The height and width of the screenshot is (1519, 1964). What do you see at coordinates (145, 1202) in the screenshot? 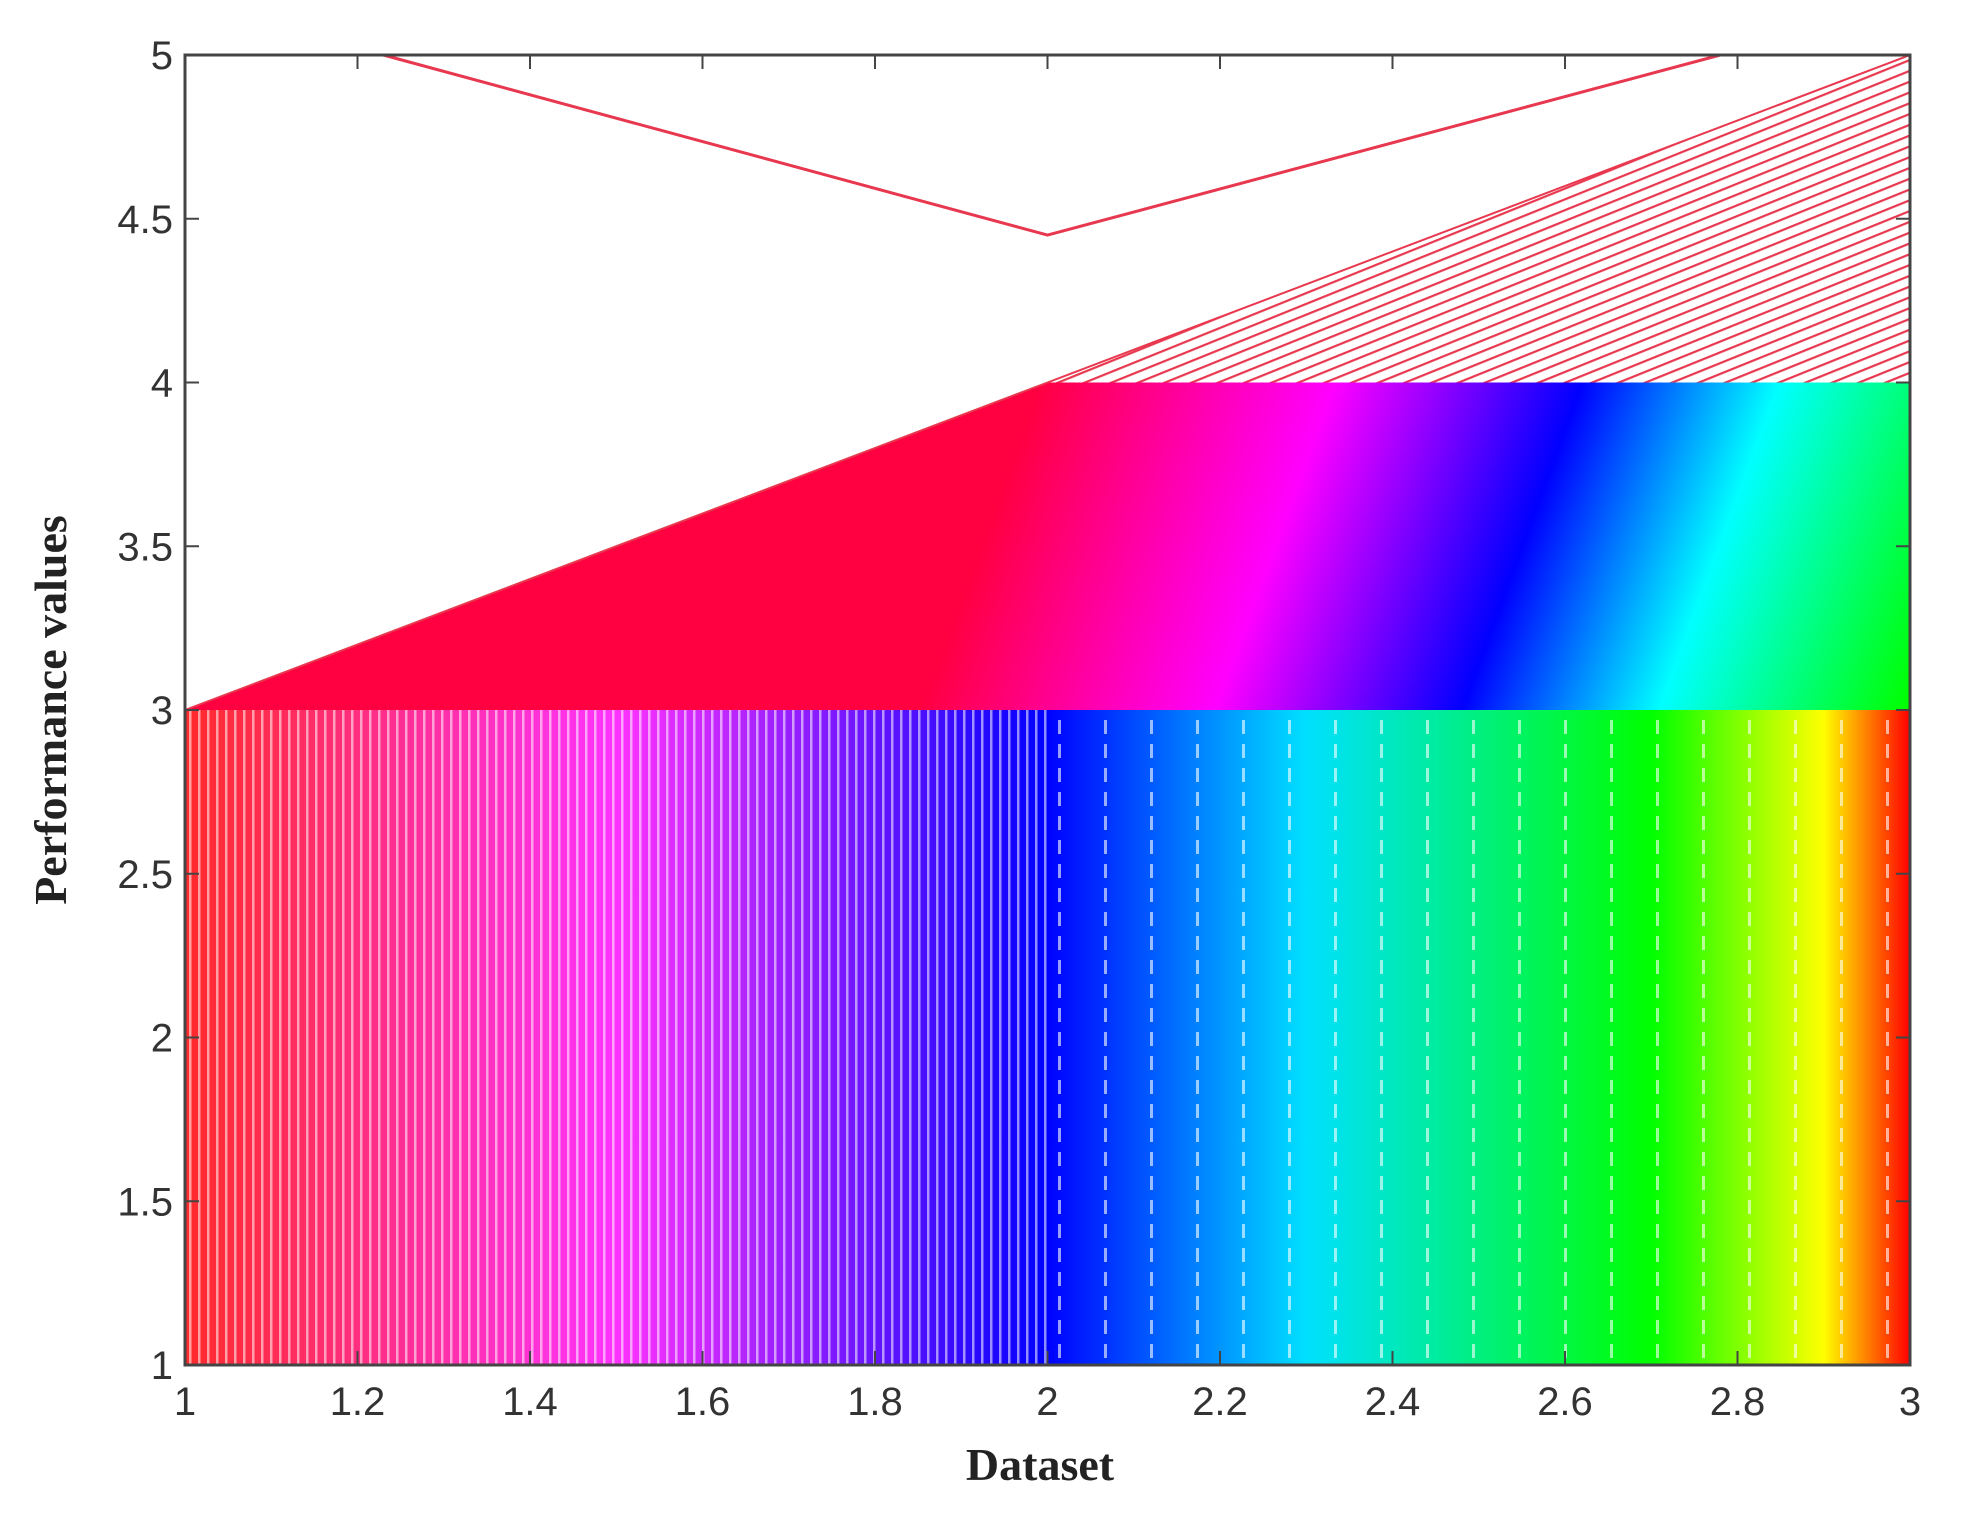
I see `y-tick-label: 1.5` at bounding box center [145, 1202].